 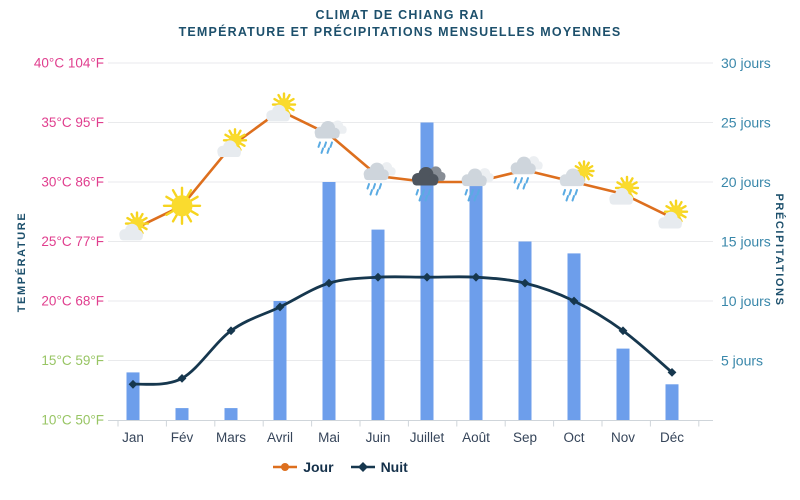 What do you see at coordinates (280, 437) in the screenshot?
I see `month-label-Avril: Avril` at bounding box center [280, 437].